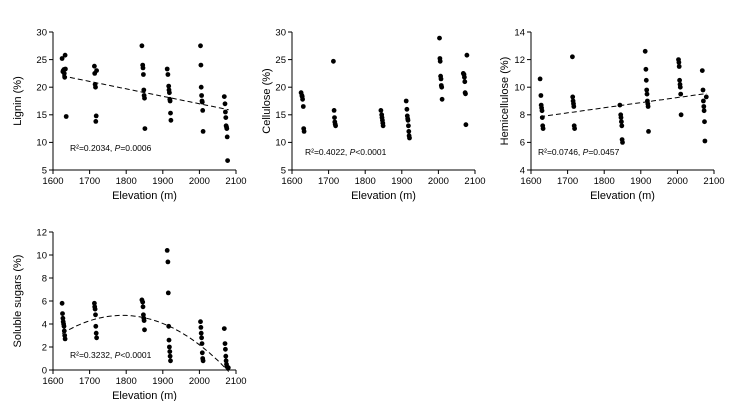 The width and height of the screenshot is (732, 401). I want to click on y-tick-label: 15, so click(280, 115).